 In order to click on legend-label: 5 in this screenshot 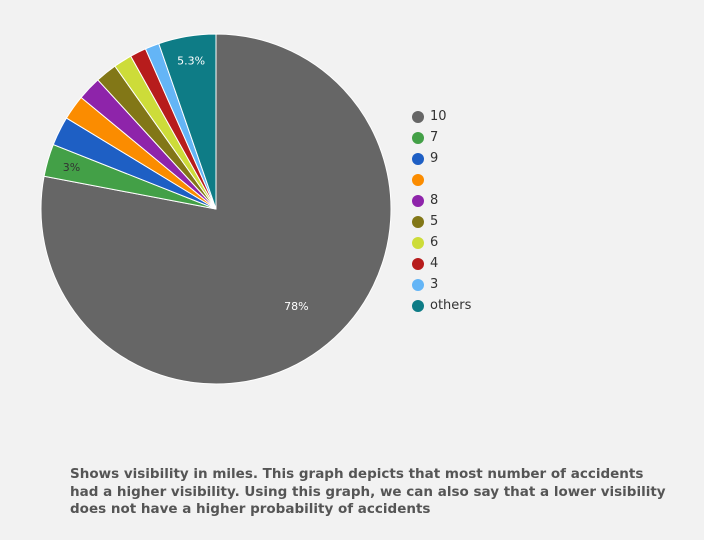, I will do `click(434, 221)`.